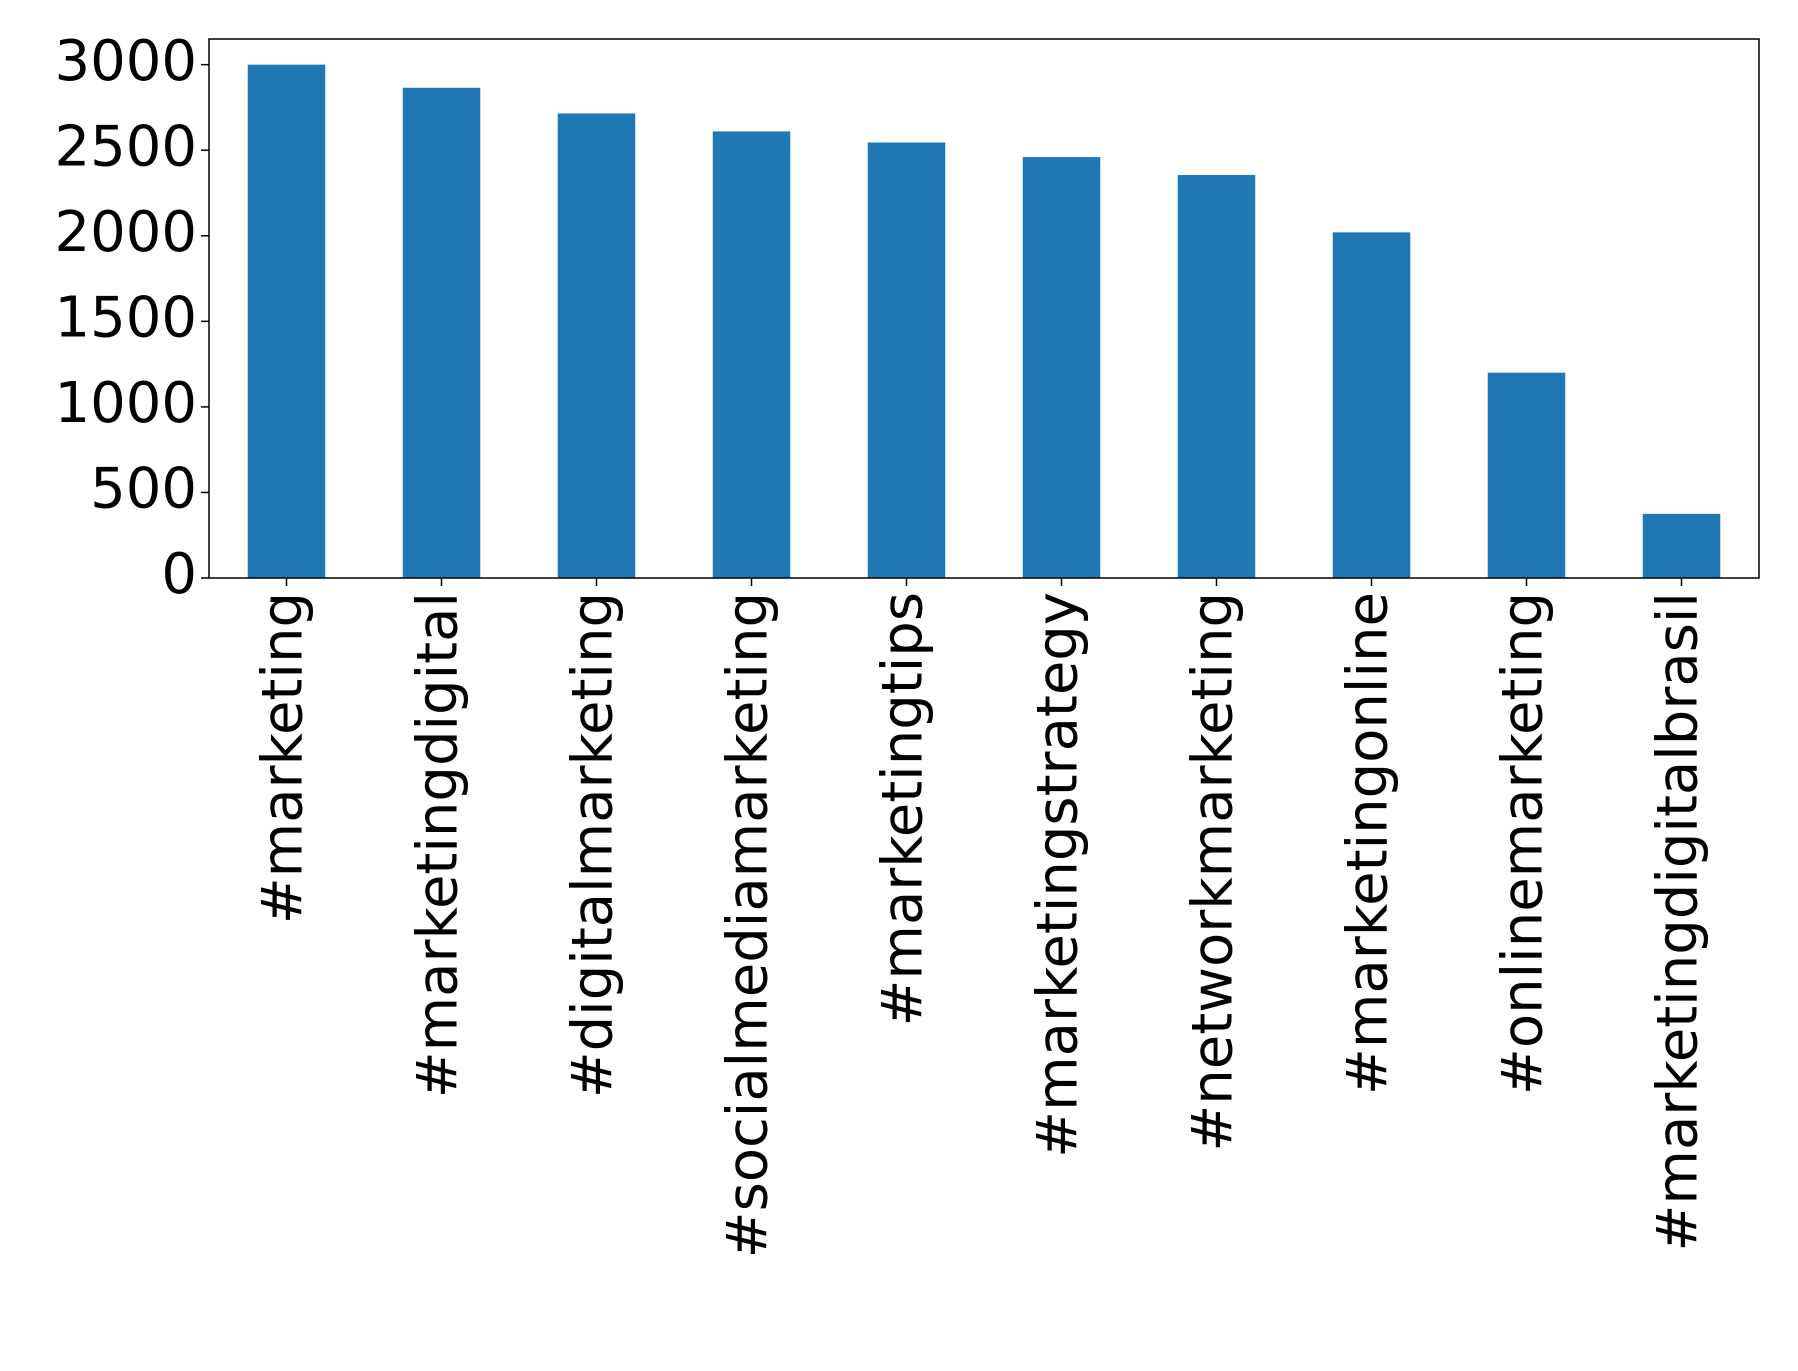 The image size is (1798, 1371). Describe the element at coordinates (748, 925) in the screenshot. I see `x-tick-label: #socialmediamarketing` at that location.